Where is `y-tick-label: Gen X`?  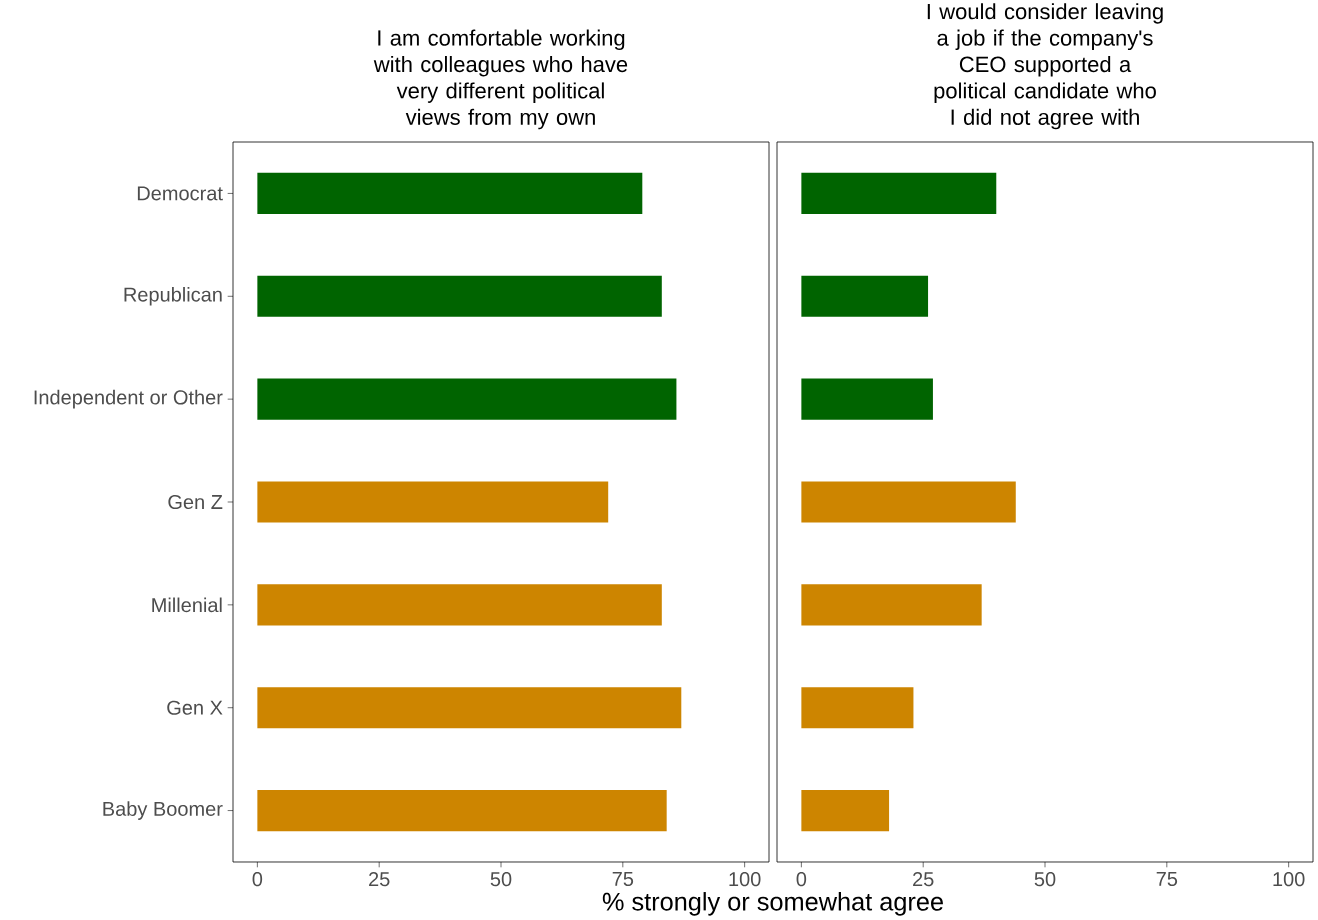 y-tick-label: Gen X is located at coordinates (195, 707).